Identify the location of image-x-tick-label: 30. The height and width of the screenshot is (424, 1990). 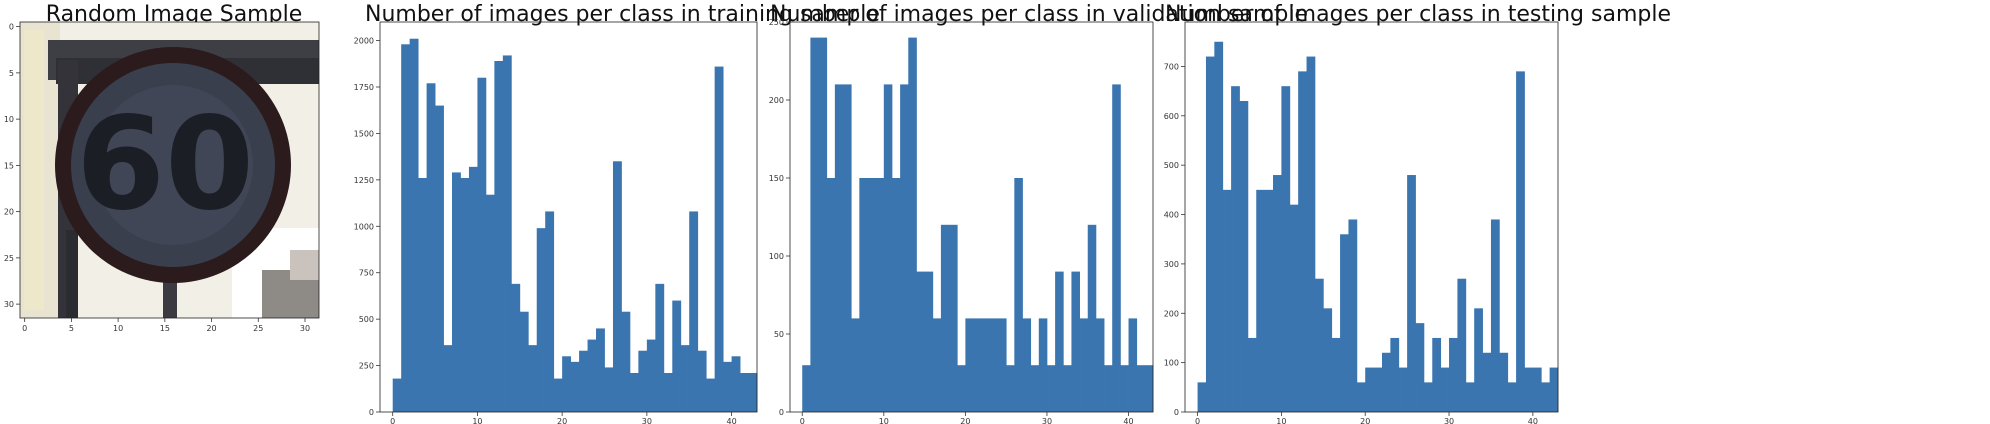
(305, 328).